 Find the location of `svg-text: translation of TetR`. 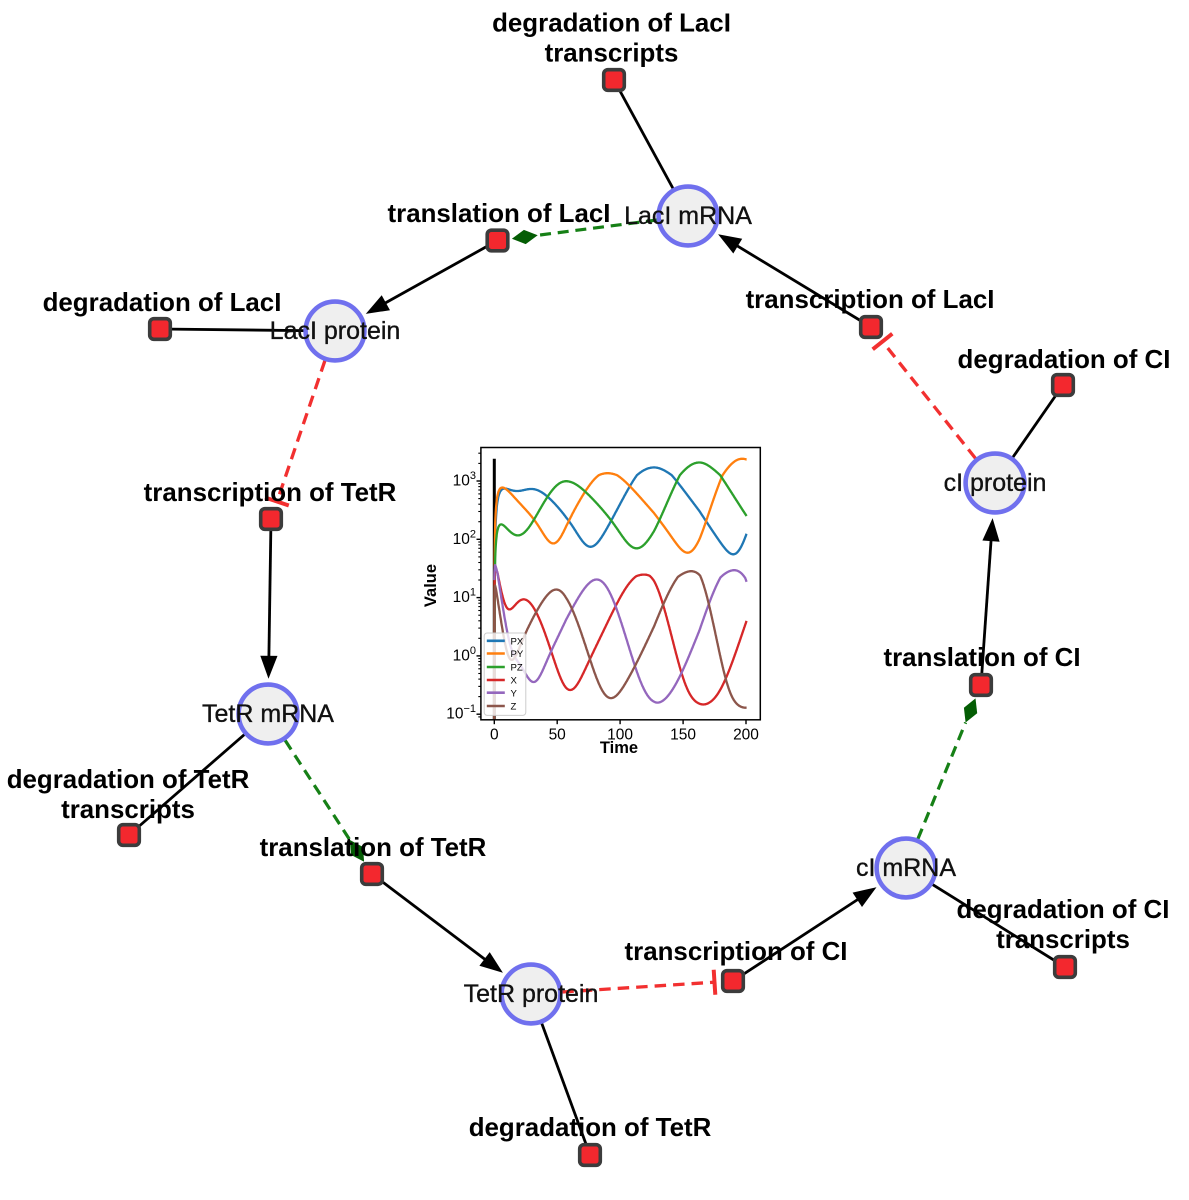

svg-text: translation of TetR is located at coordinates (373, 848).